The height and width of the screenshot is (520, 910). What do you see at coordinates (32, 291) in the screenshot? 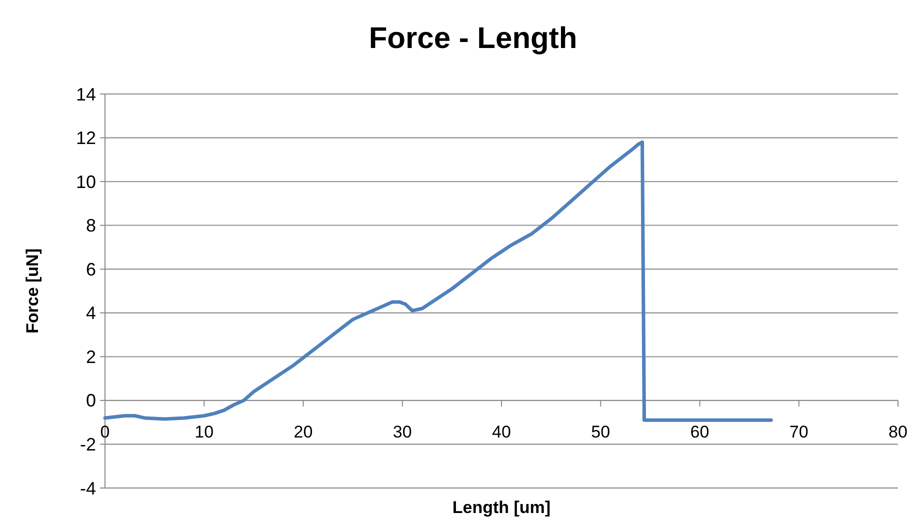
I see `y-axis-title: Force [uN]` at bounding box center [32, 291].